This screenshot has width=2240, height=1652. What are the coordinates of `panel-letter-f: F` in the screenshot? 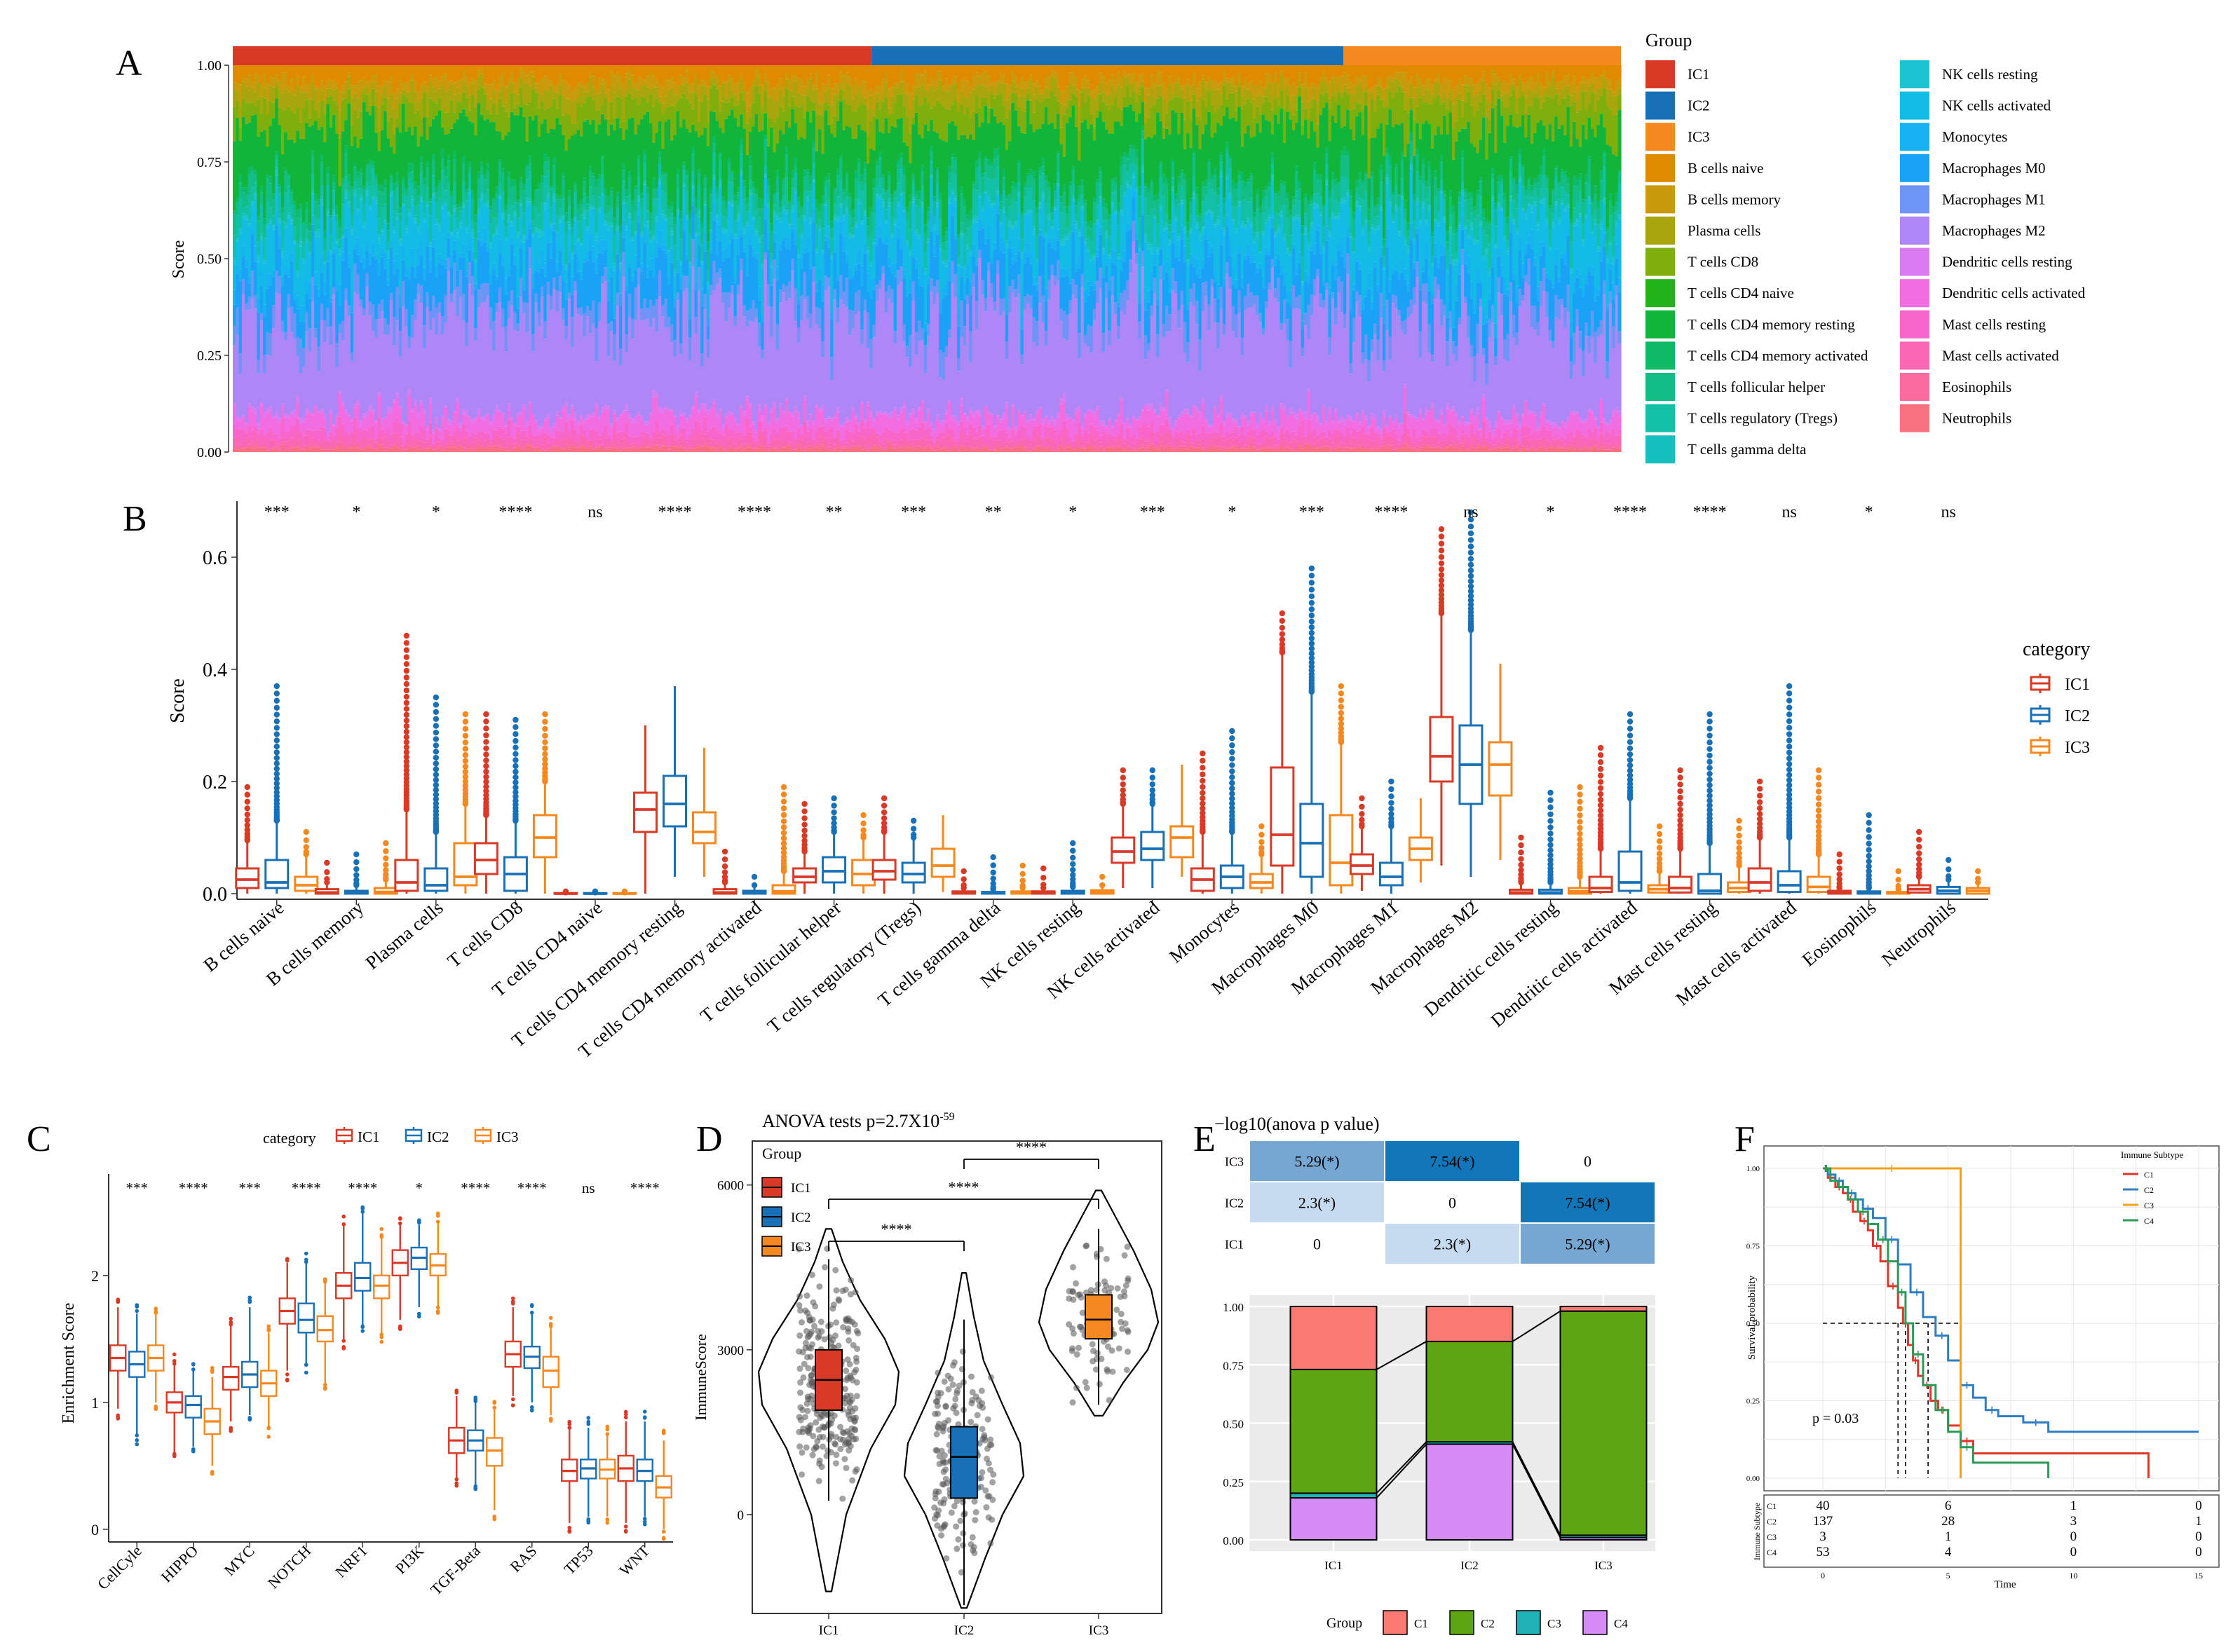 It's located at (1745, 1139).